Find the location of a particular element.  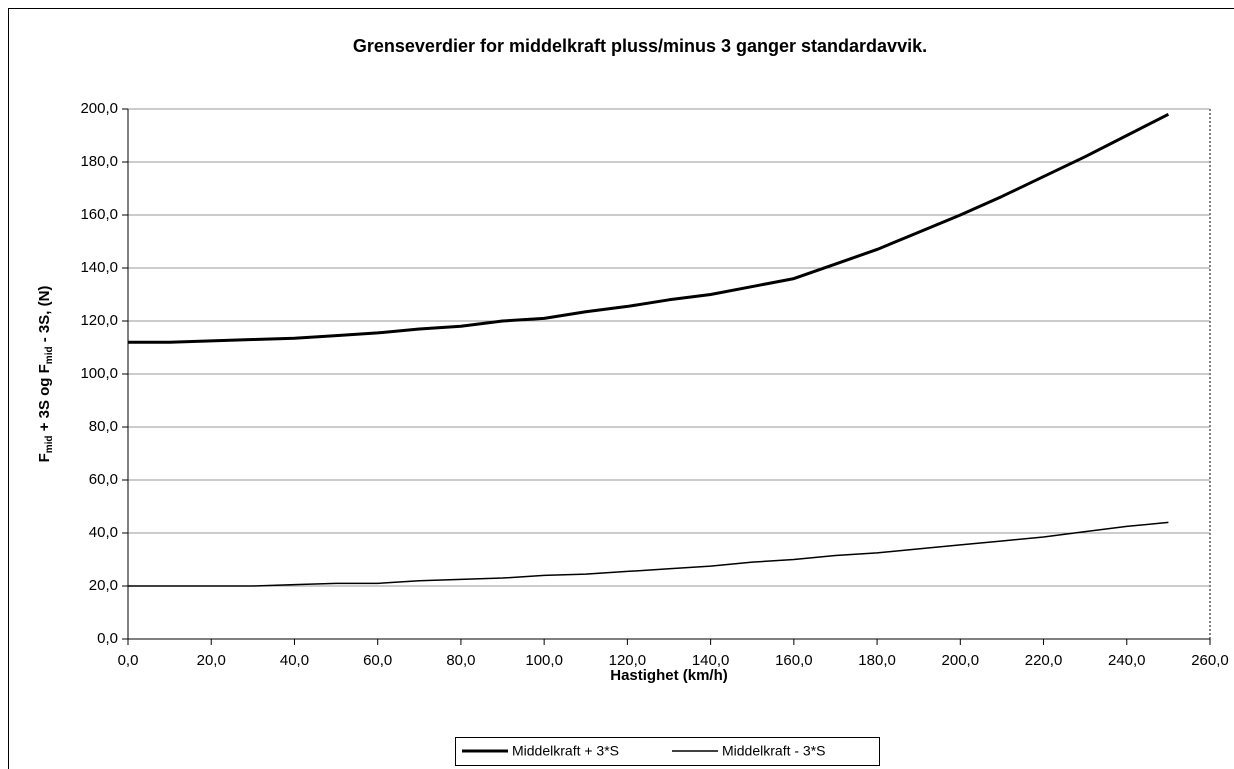

label-part: - 3S, (N) is located at coordinates (44, 316).